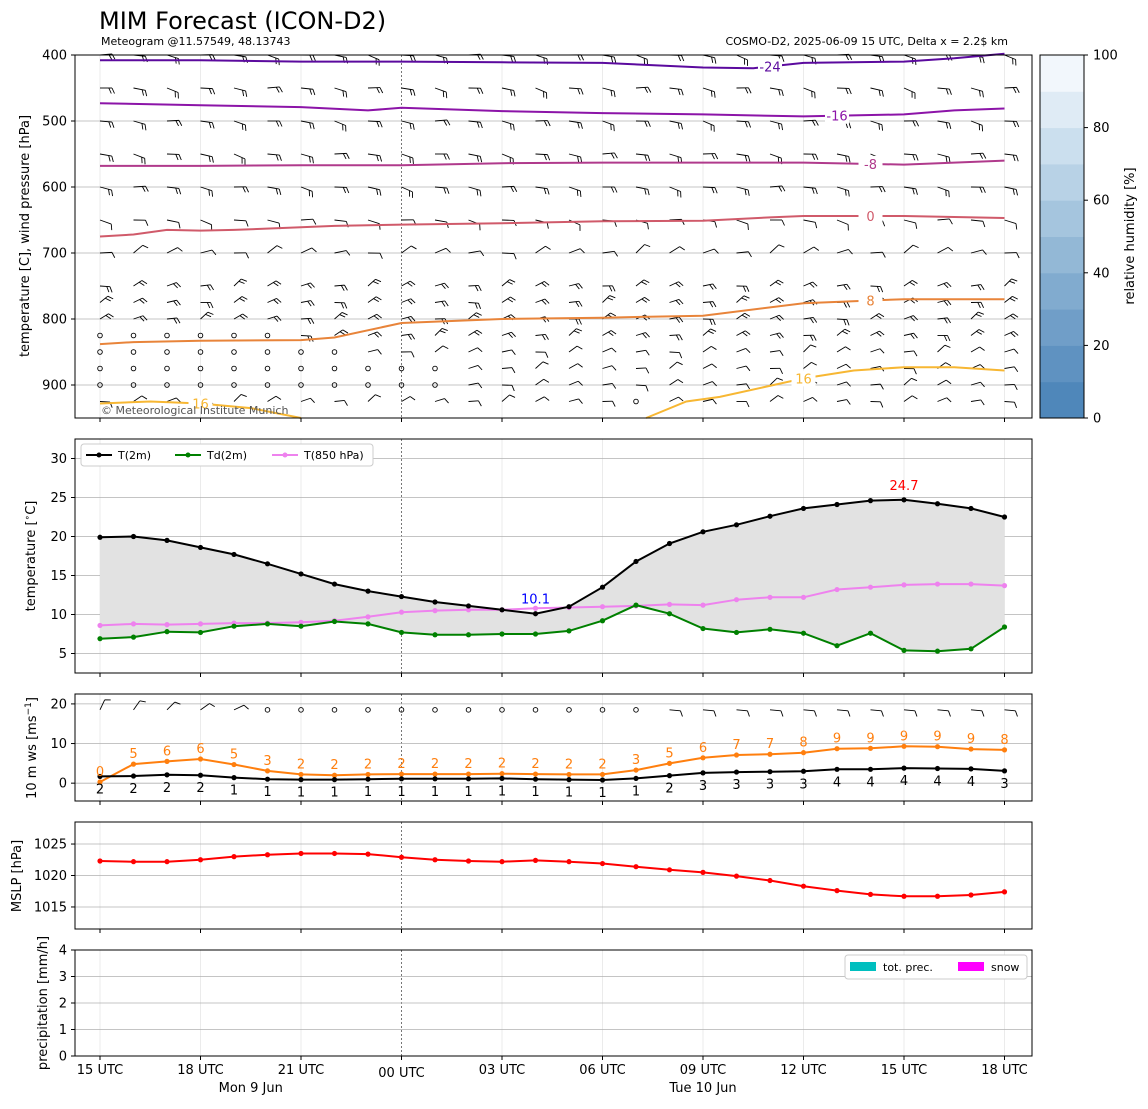  What do you see at coordinates (803, 1070) in the screenshot?
I see `x-tick-label: 12 UTC` at bounding box center [803, 1070].